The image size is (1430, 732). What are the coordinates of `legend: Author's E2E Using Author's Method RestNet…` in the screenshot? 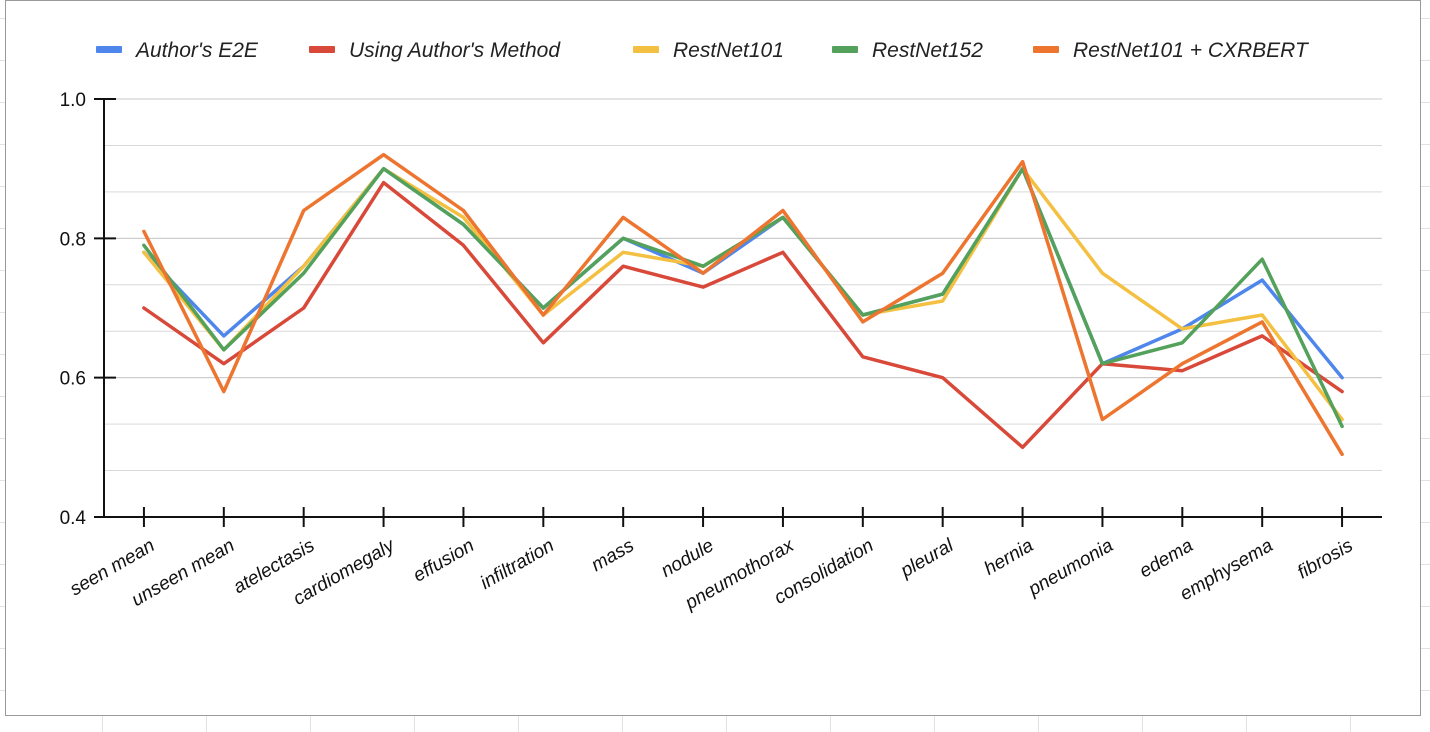 It's located at (703, 50).